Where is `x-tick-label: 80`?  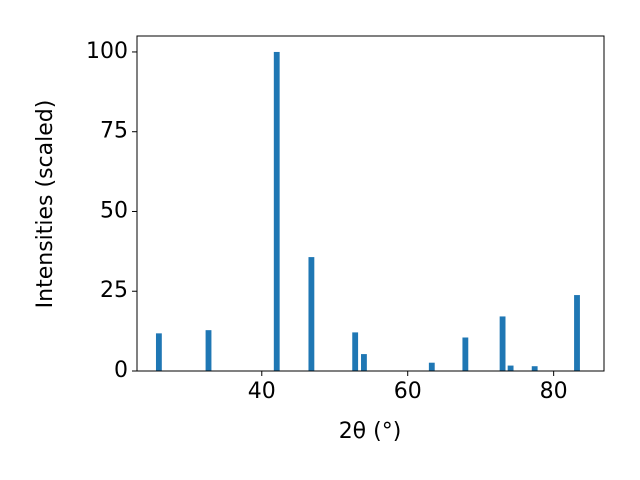
x-tick-label: 80 is located at coordinates (554, 391).